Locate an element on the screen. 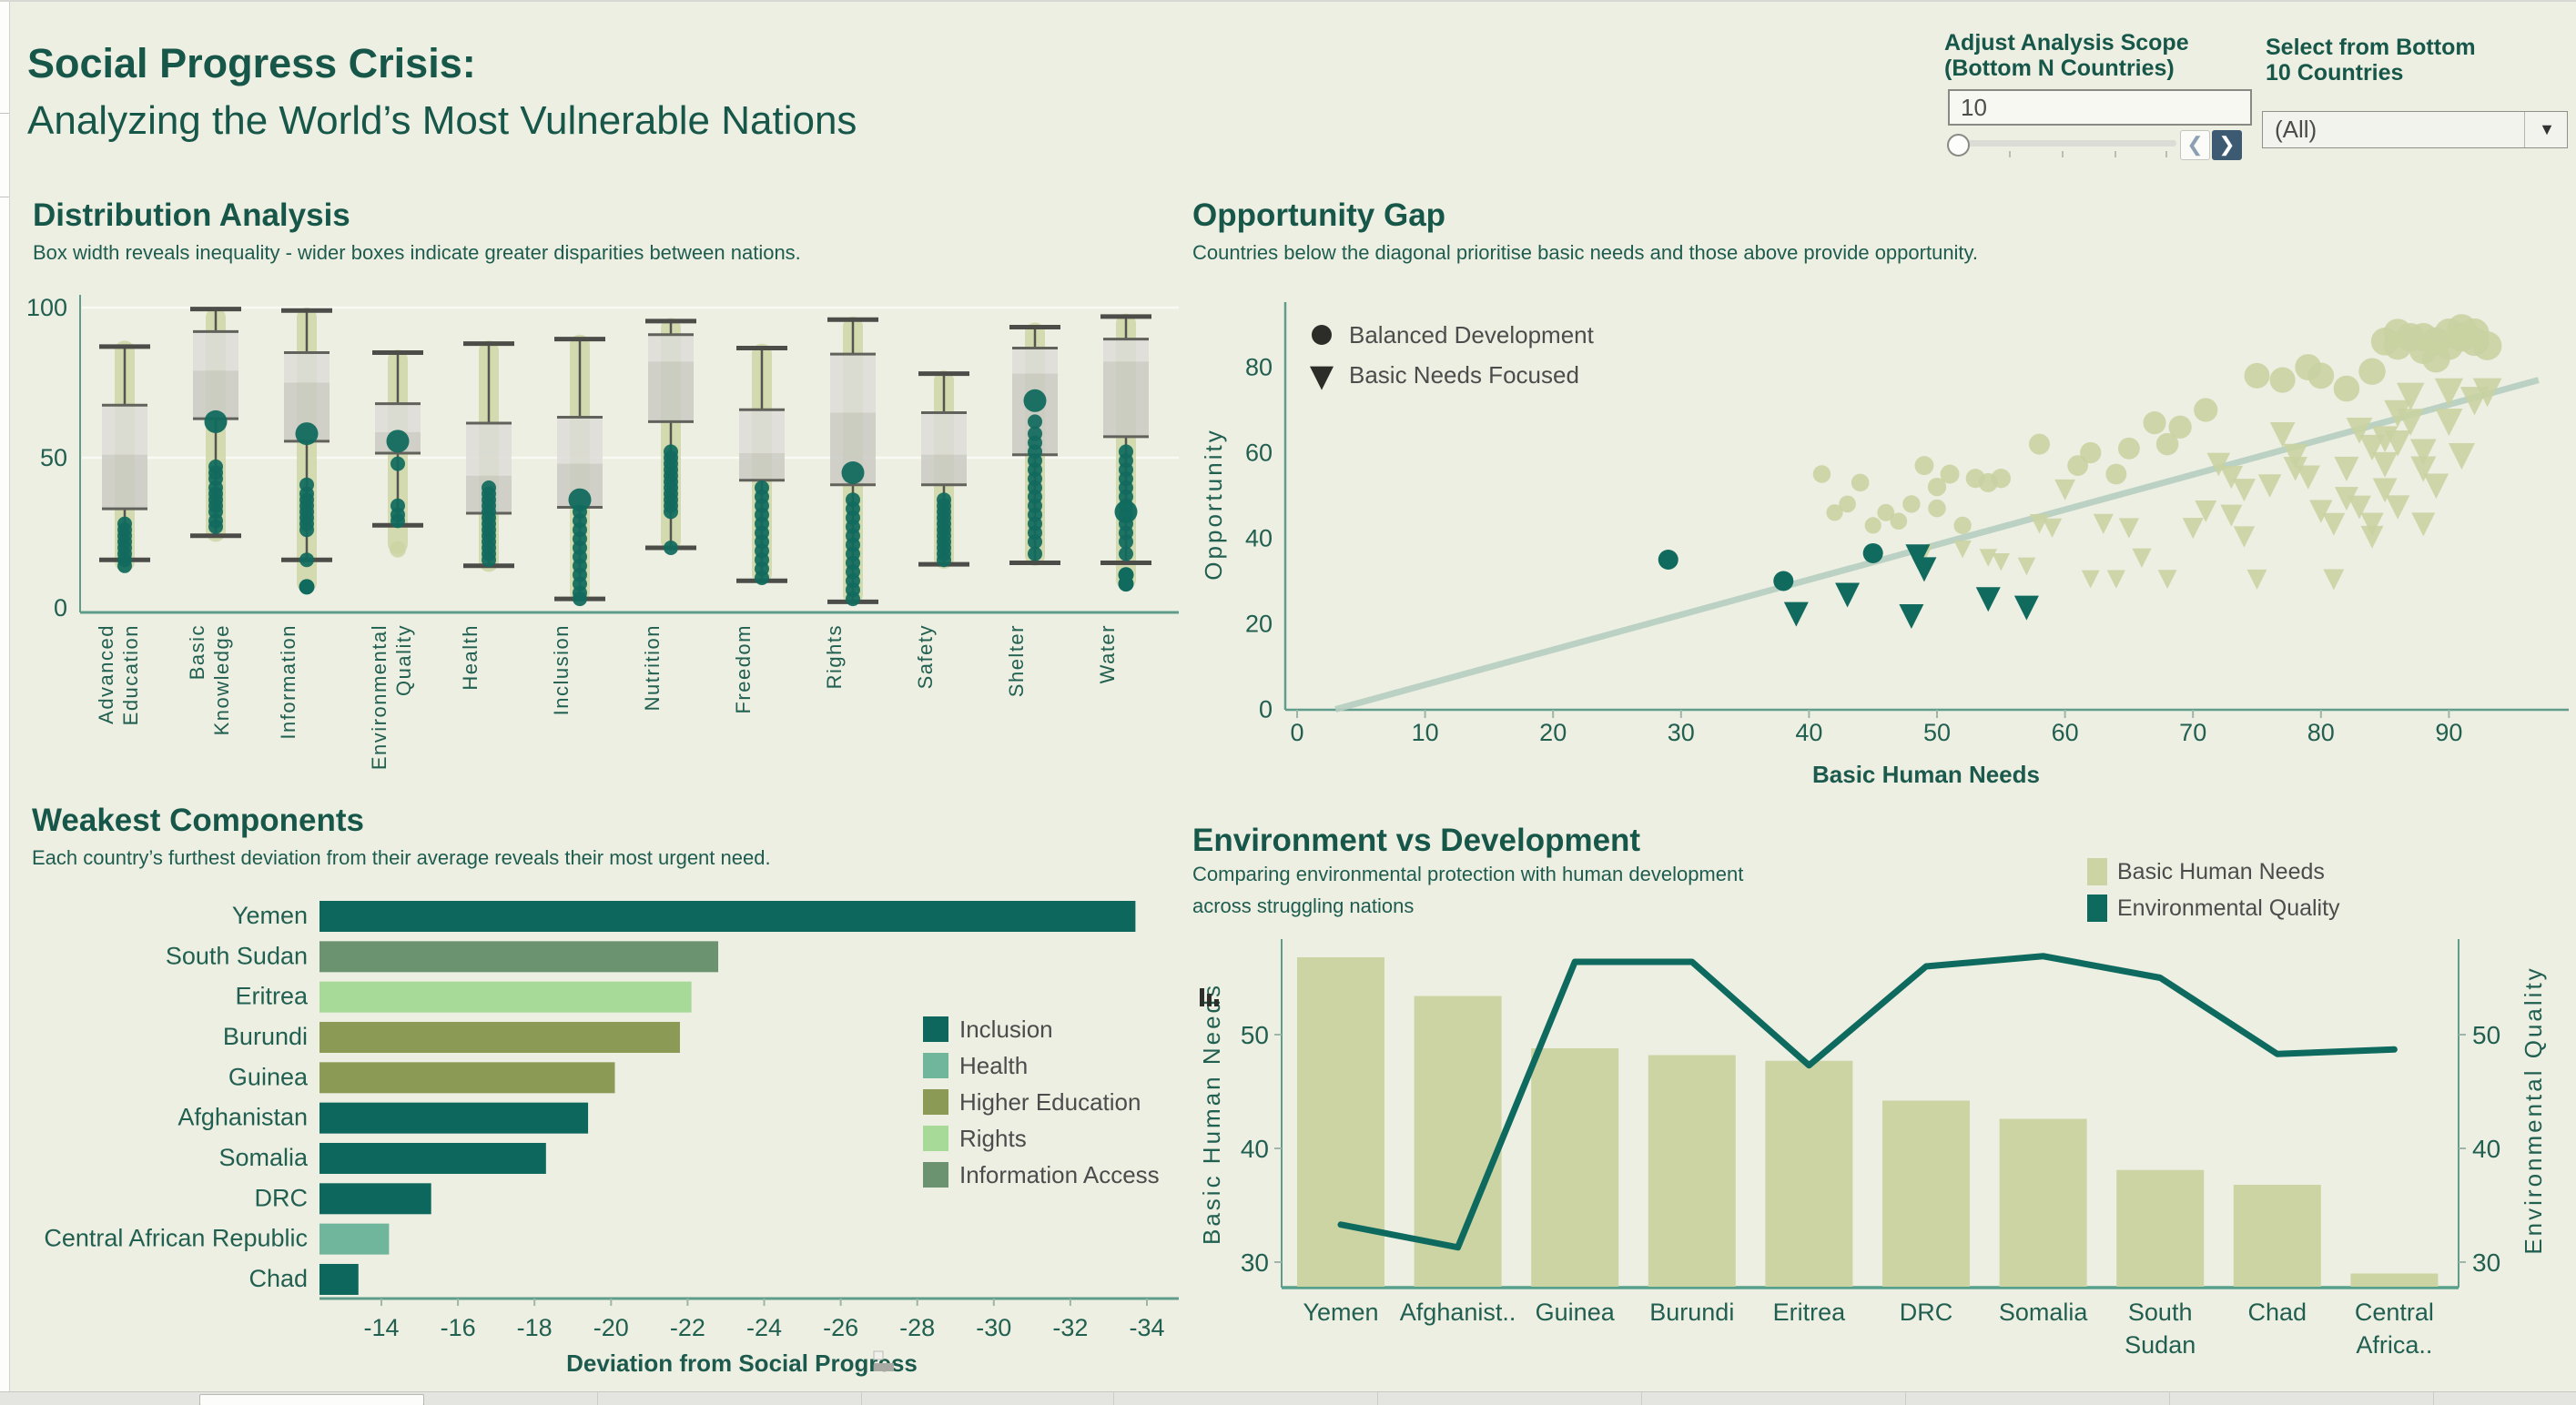  country-label: Burundi is located at coordinates (265, 1036).